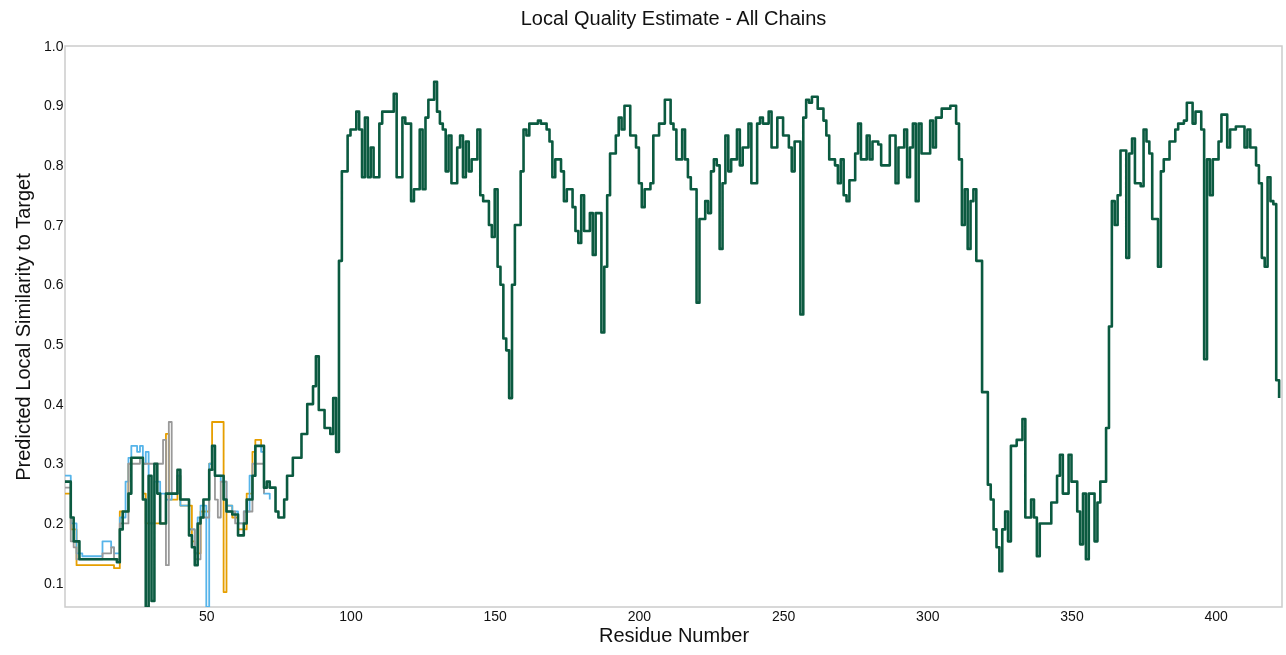 Image resolution: width=1286 pixels, height=655 pixels. I want to click on y-tick-label: 0.3, so click(54, 463).